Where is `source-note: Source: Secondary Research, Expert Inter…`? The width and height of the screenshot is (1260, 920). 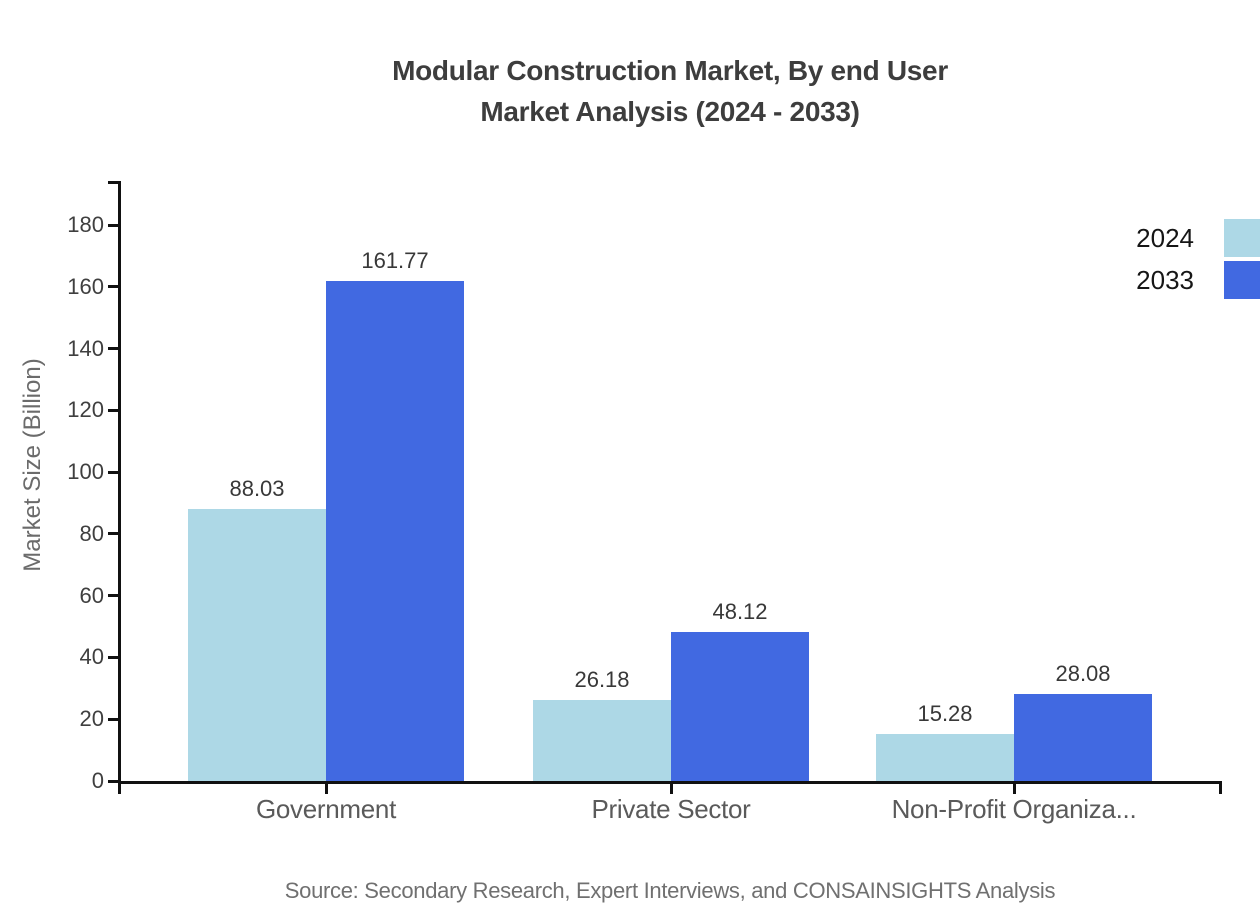
source-note: Source: Secondary Research, Expert Inter… is located at coordinates (670, 890).